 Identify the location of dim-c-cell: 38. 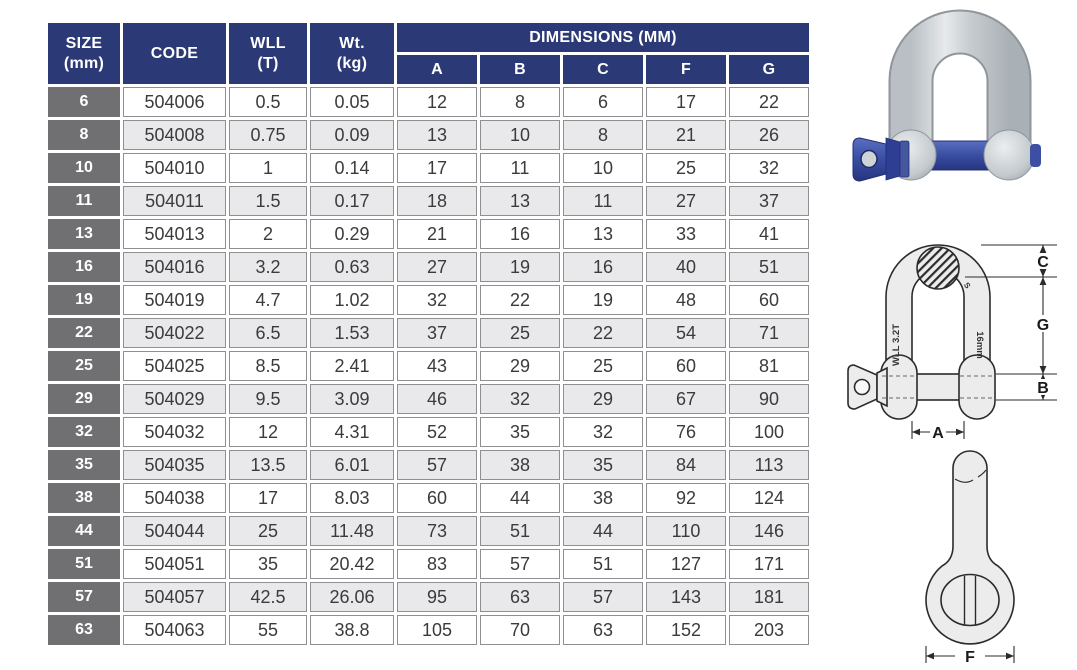
(603, 498).